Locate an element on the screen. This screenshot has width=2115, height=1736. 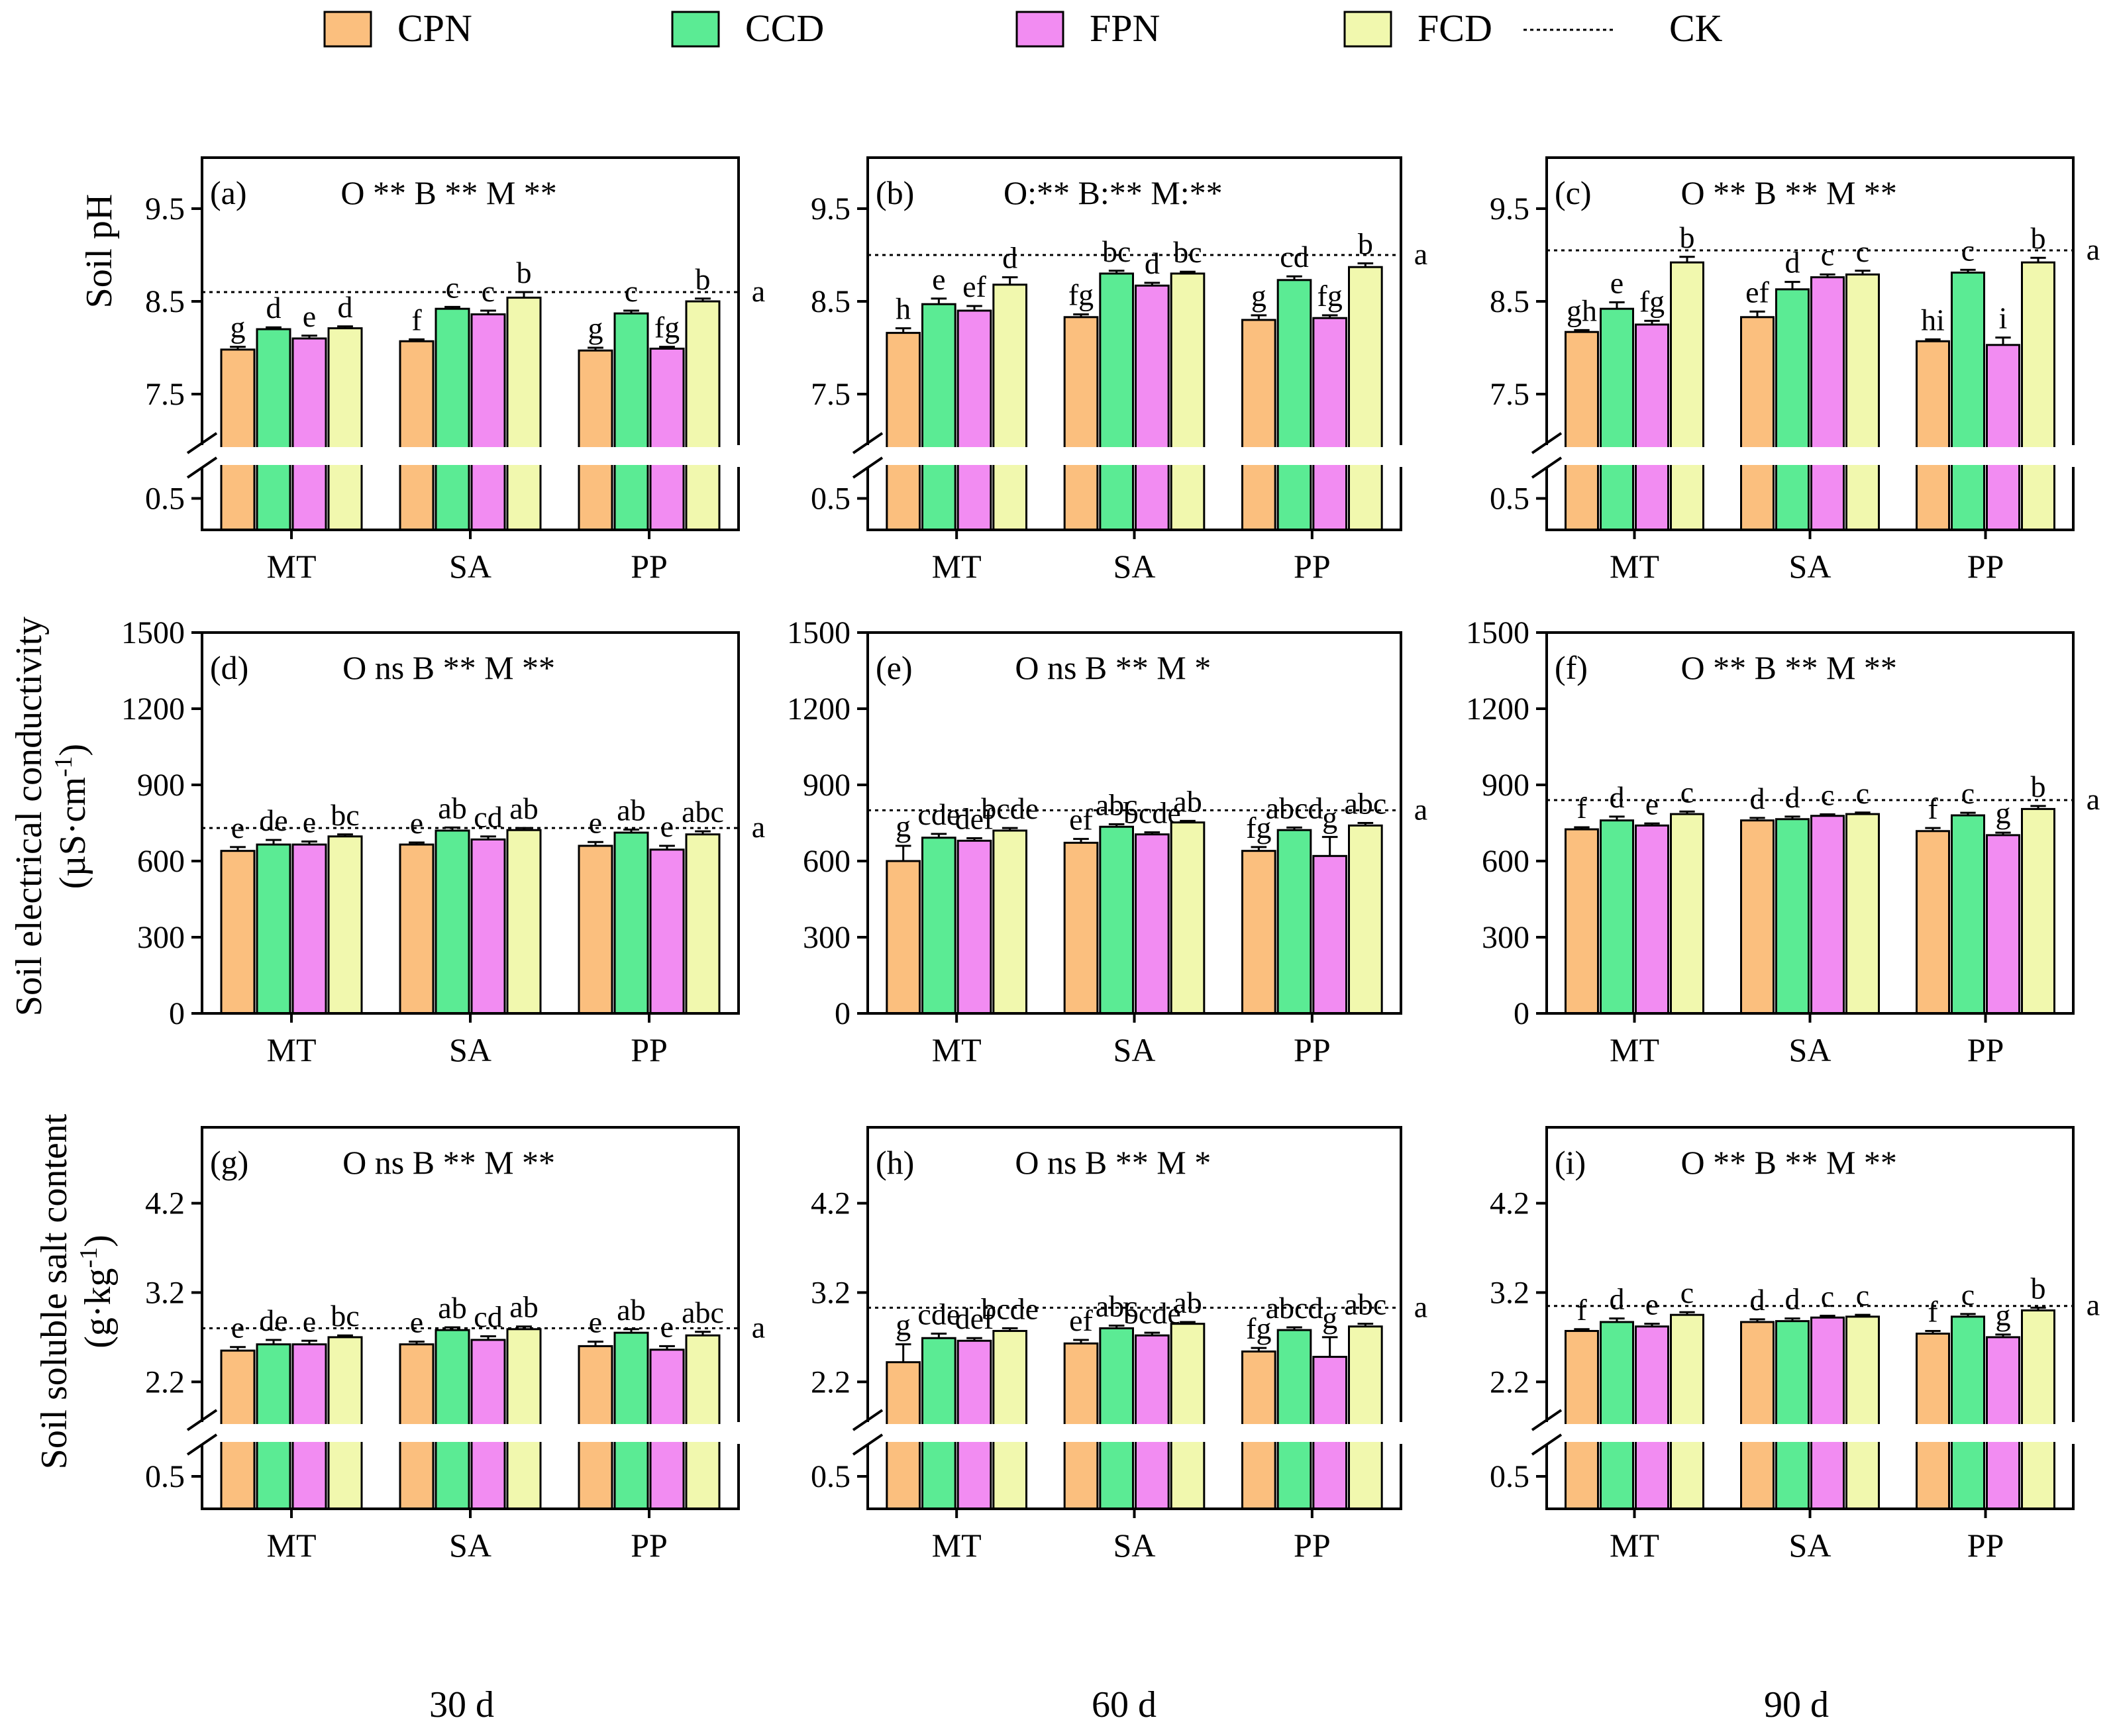
significance-text: O ** B ** M ** is located at coordinates (1788, 192).